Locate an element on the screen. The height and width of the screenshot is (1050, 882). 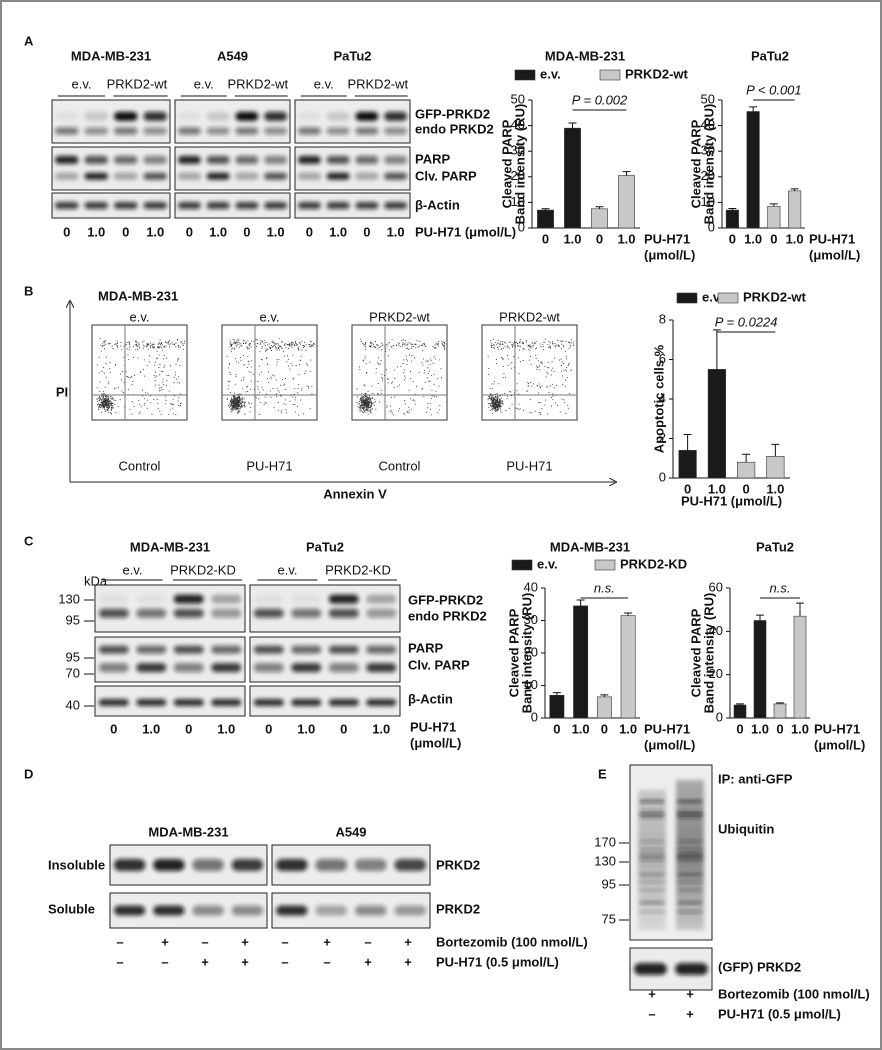
blot is located at coordinates (170, 701).